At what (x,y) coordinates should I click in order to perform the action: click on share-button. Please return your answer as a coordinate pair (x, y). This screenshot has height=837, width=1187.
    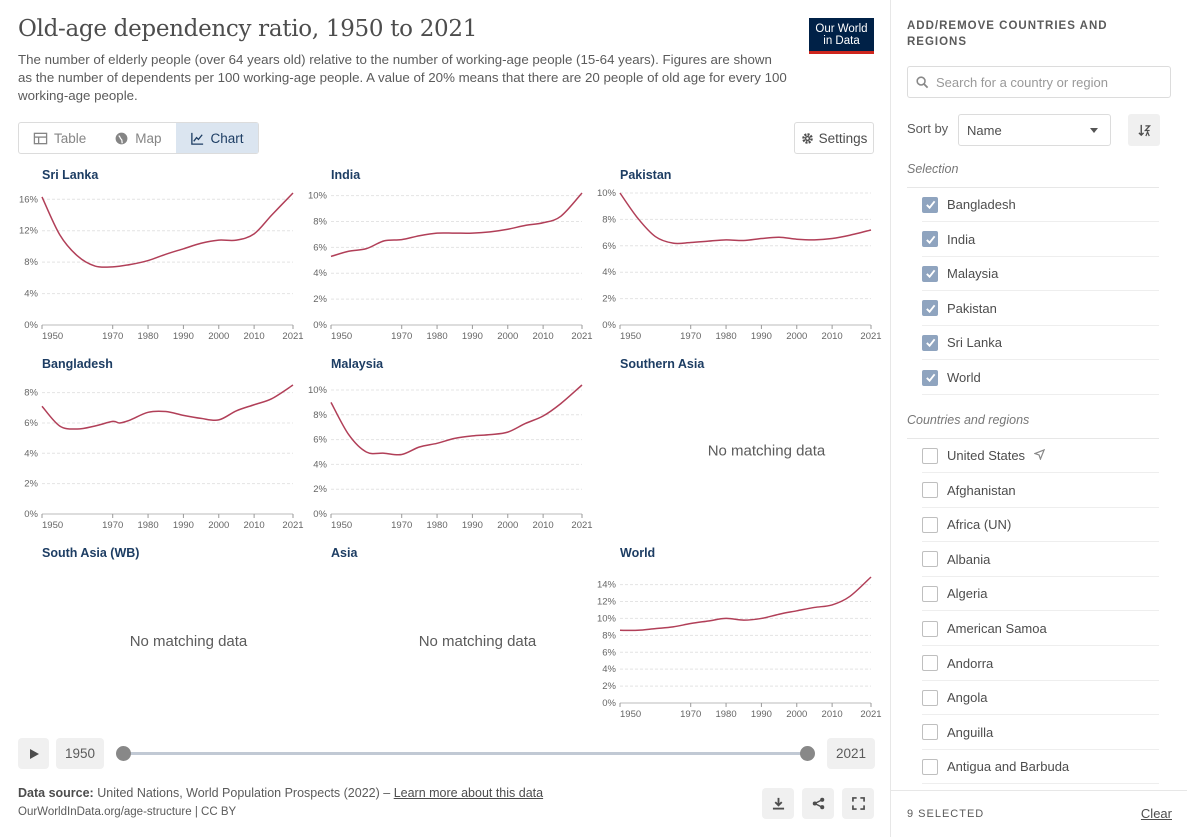
    Looking at the image, I should click on (818, 803).